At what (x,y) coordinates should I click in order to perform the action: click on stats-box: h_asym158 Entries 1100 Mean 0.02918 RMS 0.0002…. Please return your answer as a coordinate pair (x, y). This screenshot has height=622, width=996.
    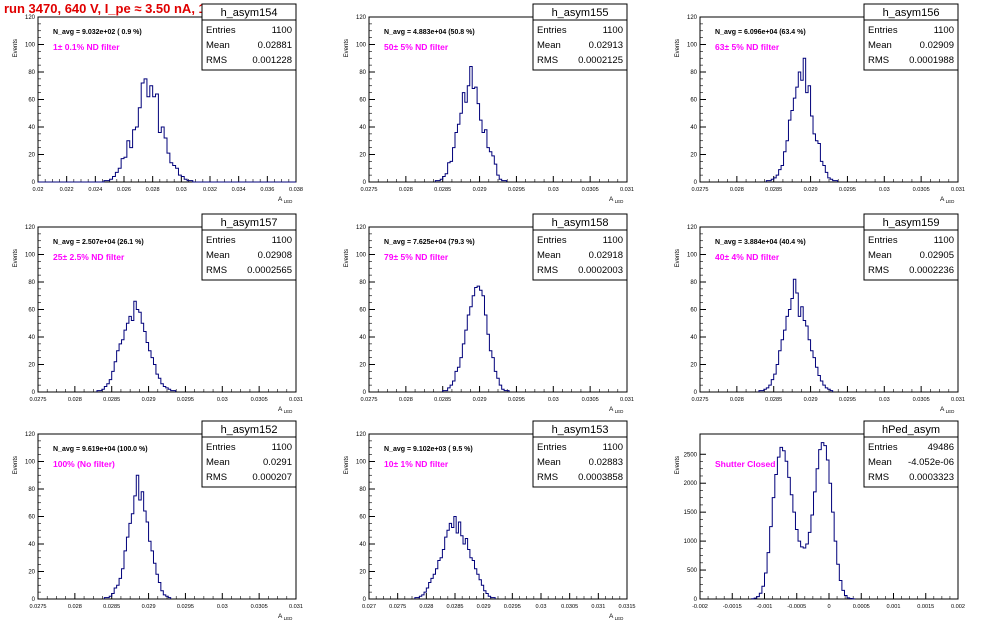
    Looking at the image, I should click on (580, 247).